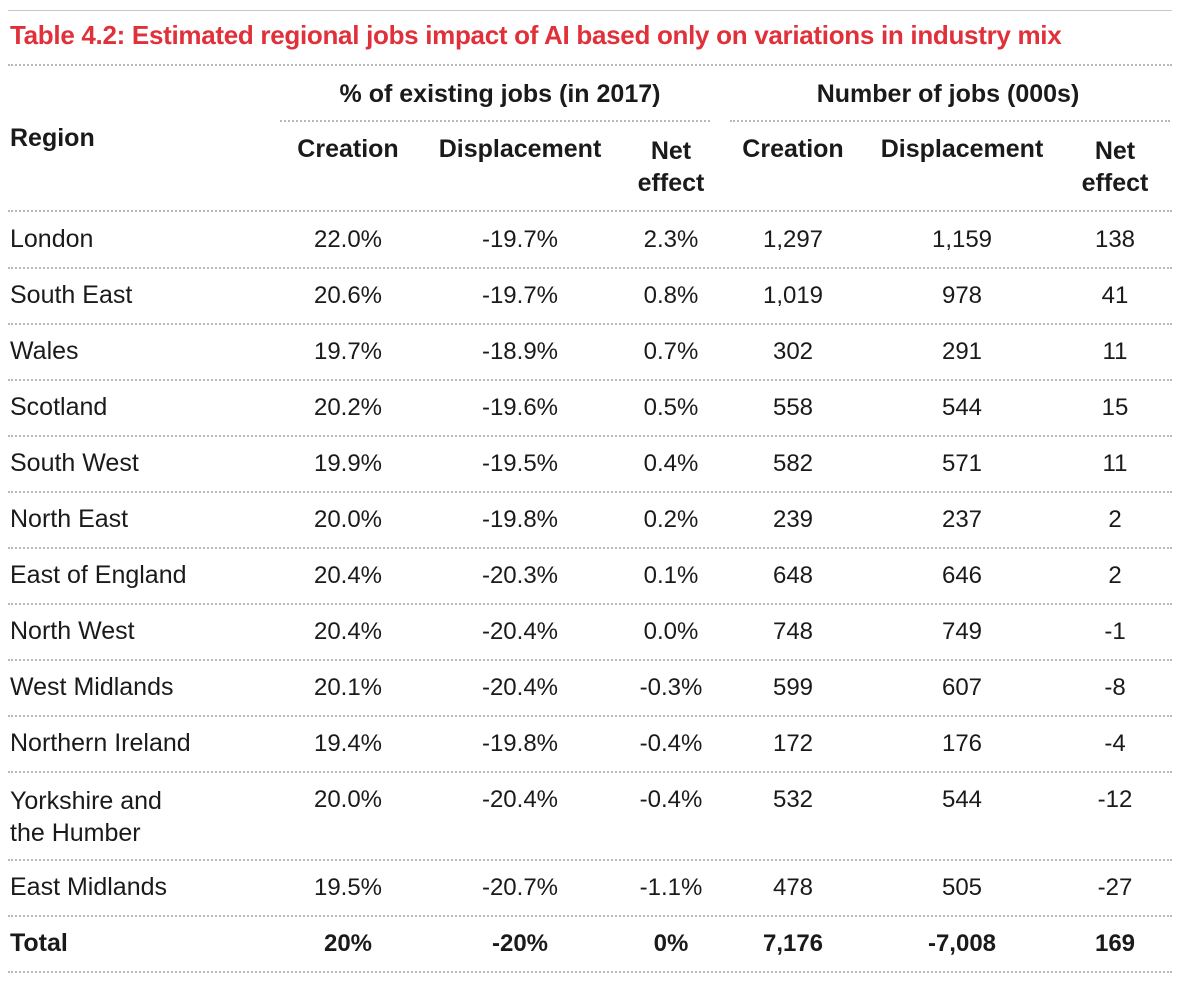  What do you see at coordinates (348, 239) in the screenshot?
I see `cell-creation-percent: 22.0%` at bounding box center [348, 239].